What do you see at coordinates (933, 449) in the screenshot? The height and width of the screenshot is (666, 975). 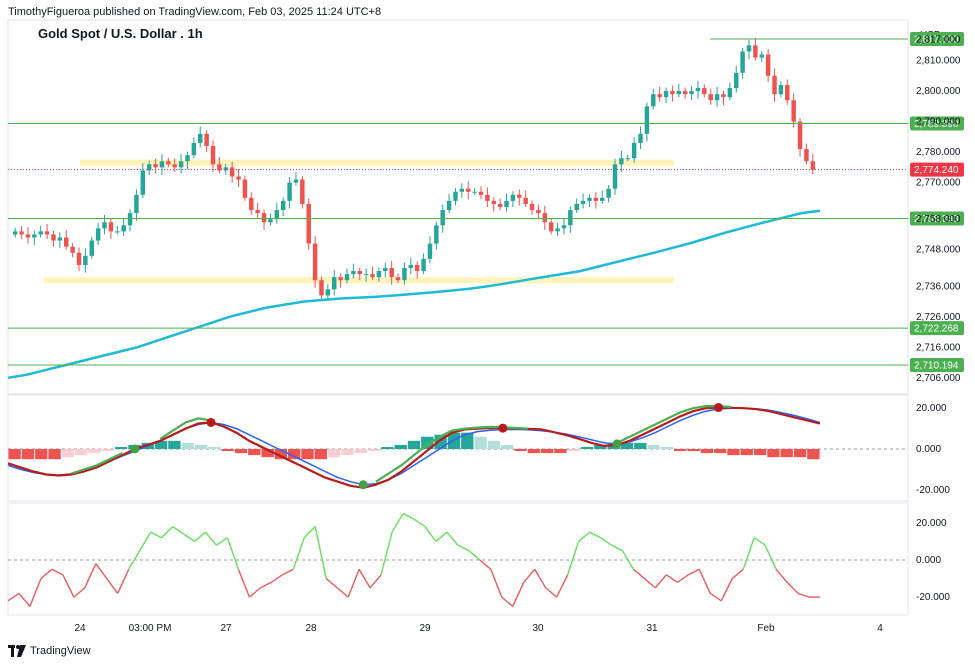 I see `oscillator-1-axis: 20.000 0.000 -20.000` at bounding box center [933, 449].